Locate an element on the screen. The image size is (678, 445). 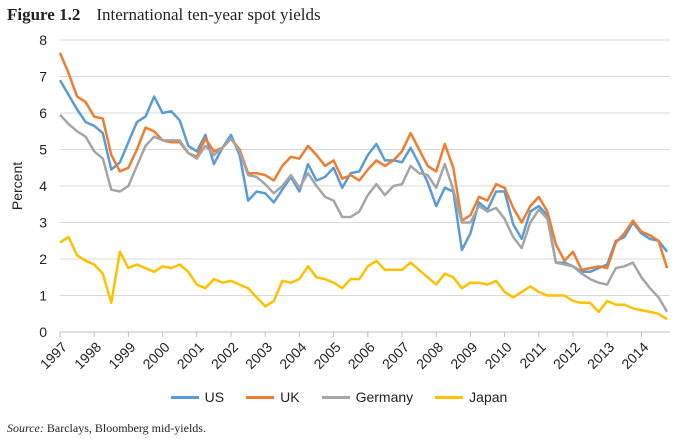
chart-legend: US UK Germany Japan is located at coordinates (339, 397).